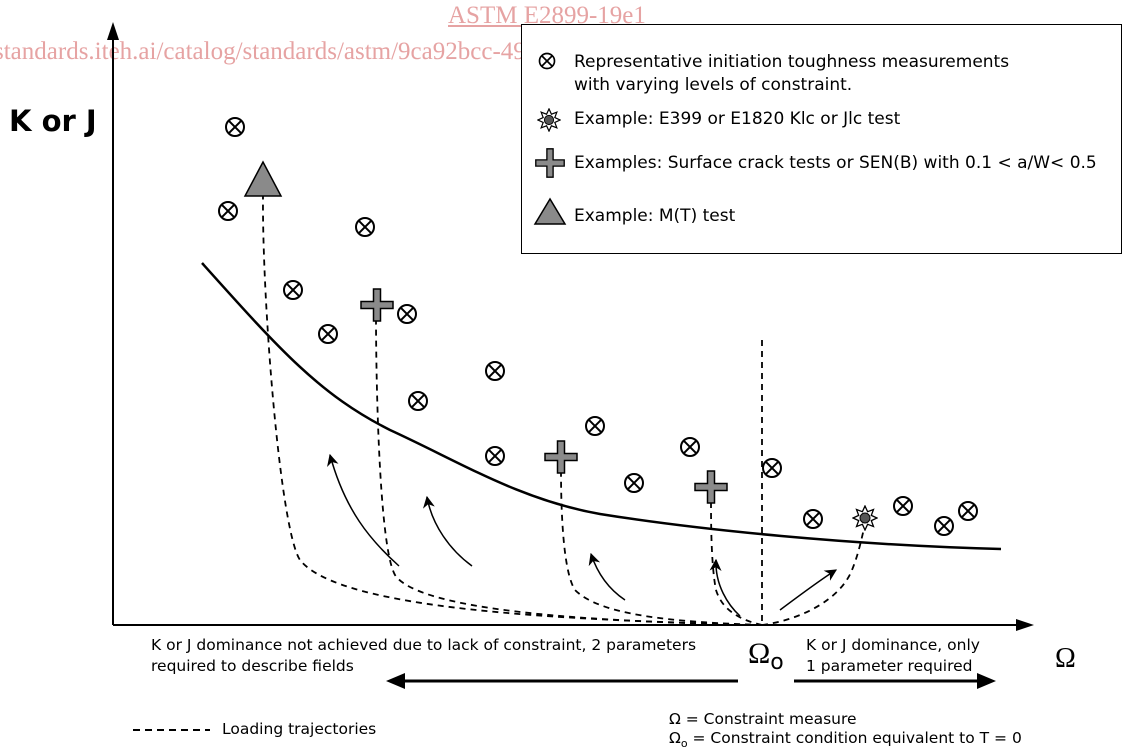  Describe the element at coordinates (1025, 625) in the screenshot. I see `x-axis-arrow` at that location.